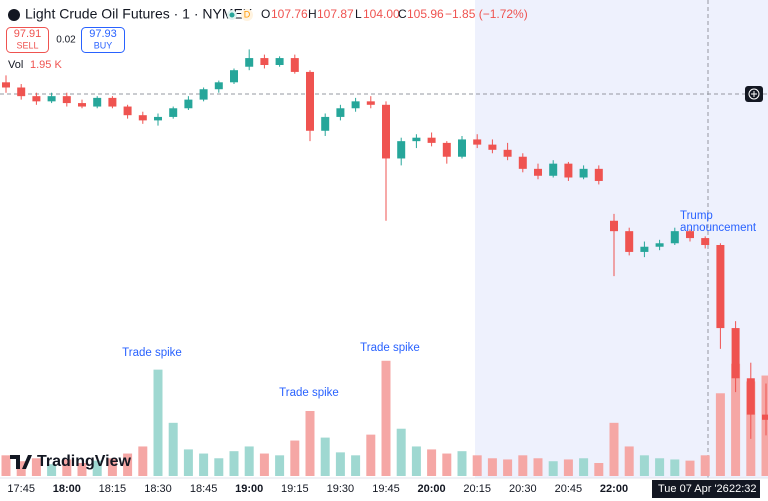 The width and height of the screenshot is (768, 501). I want to click on annotation: Trade spike, so click(390, 348).